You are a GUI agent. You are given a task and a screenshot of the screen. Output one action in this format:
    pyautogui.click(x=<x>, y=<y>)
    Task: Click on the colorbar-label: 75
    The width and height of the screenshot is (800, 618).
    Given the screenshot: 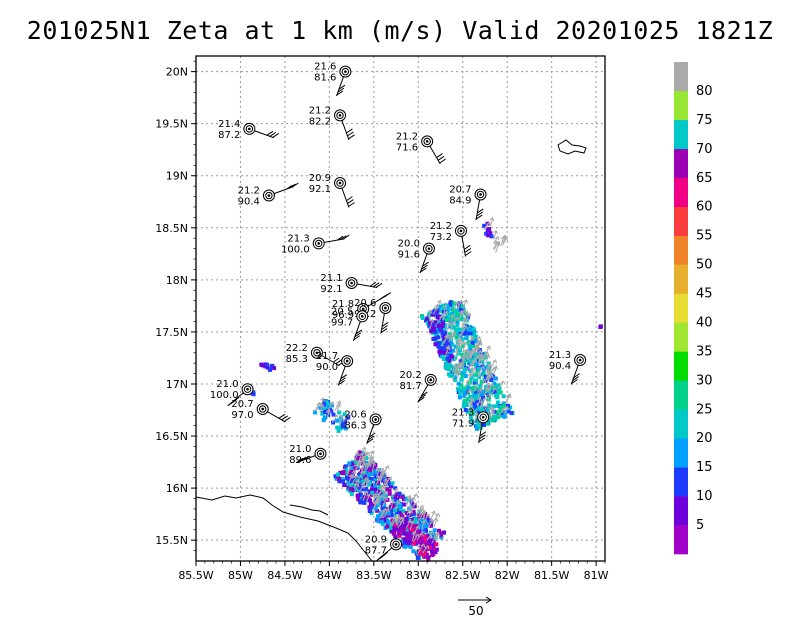 What is the action you would take?
    pyautogui.click(x=704, y=120)
    